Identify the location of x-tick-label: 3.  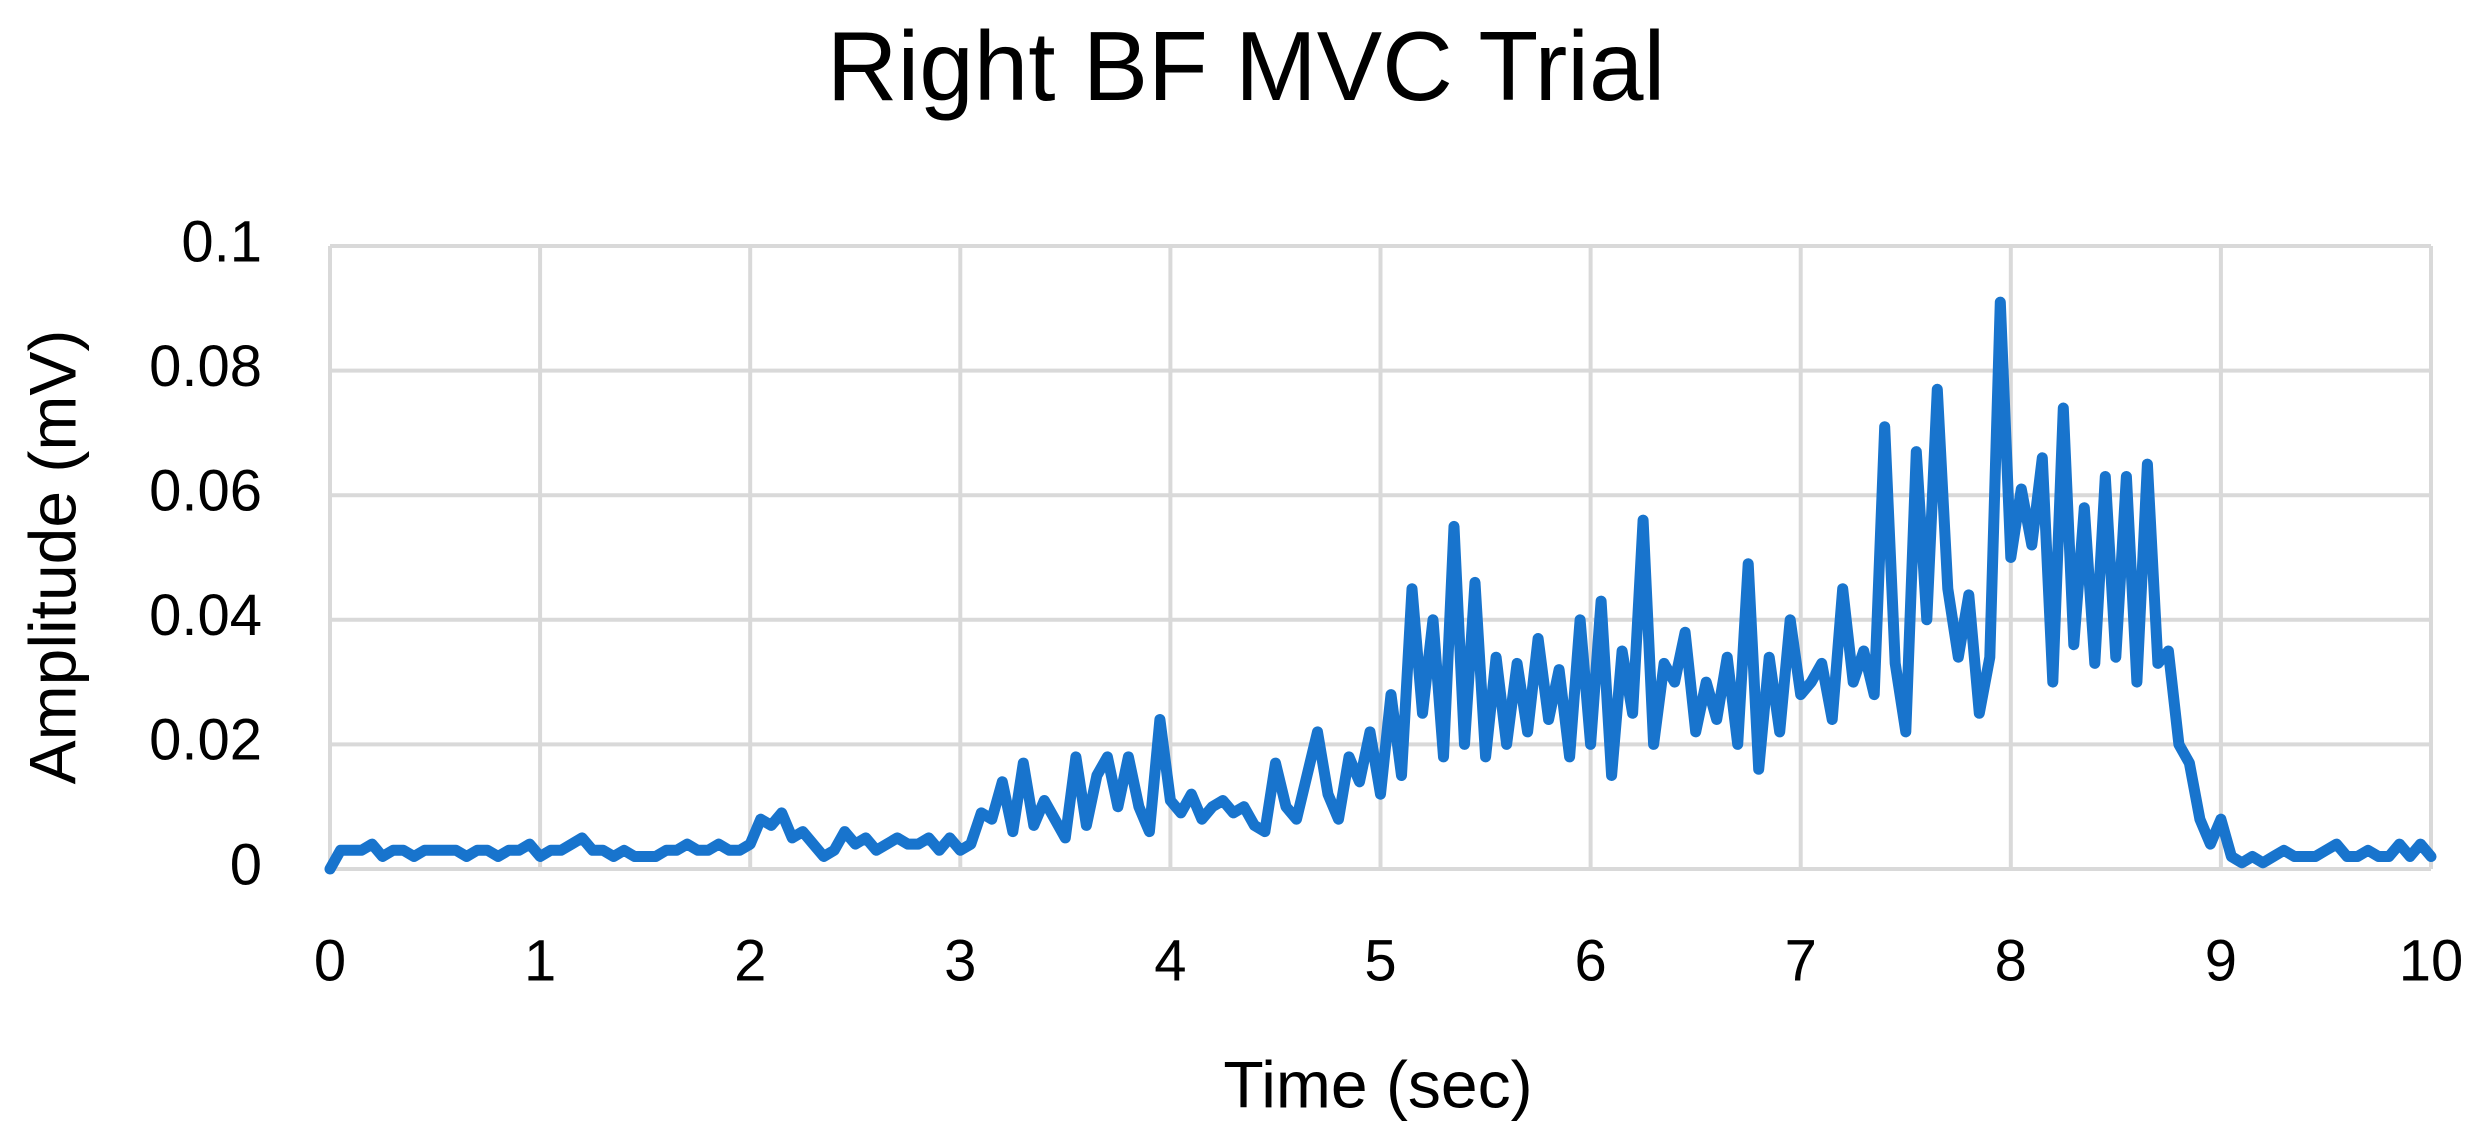
(960, 960).